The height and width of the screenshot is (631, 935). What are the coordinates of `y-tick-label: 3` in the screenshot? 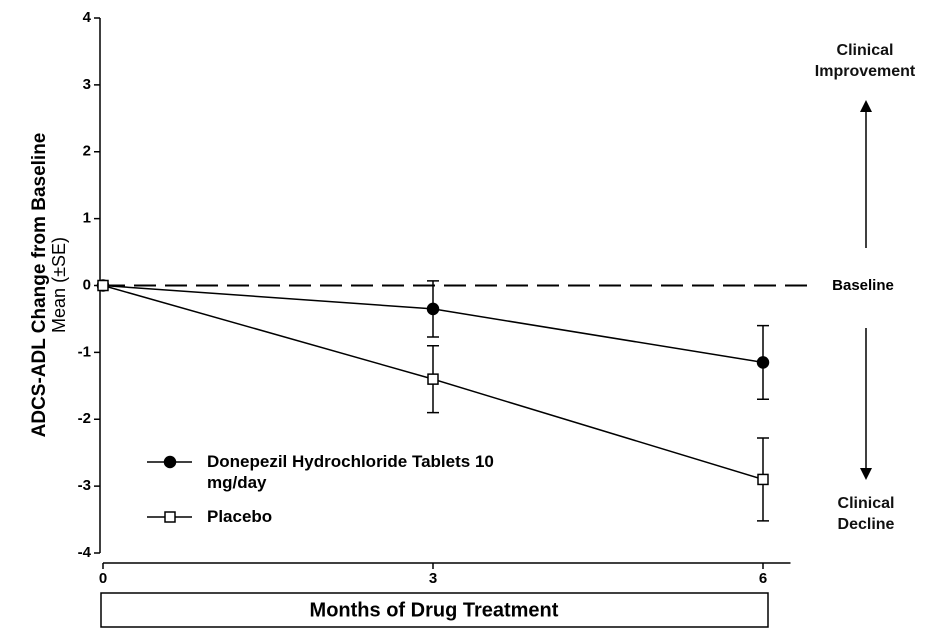 It's located at (87, 84).